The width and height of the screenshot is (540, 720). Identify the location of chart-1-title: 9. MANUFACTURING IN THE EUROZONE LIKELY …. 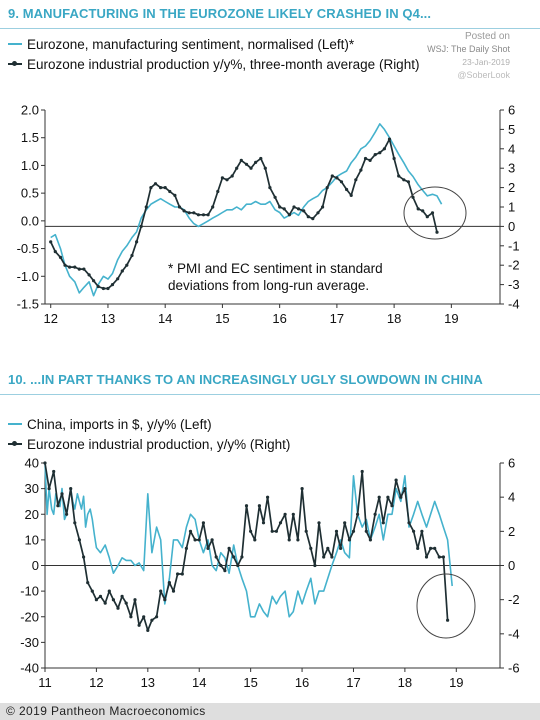
(220, 13).